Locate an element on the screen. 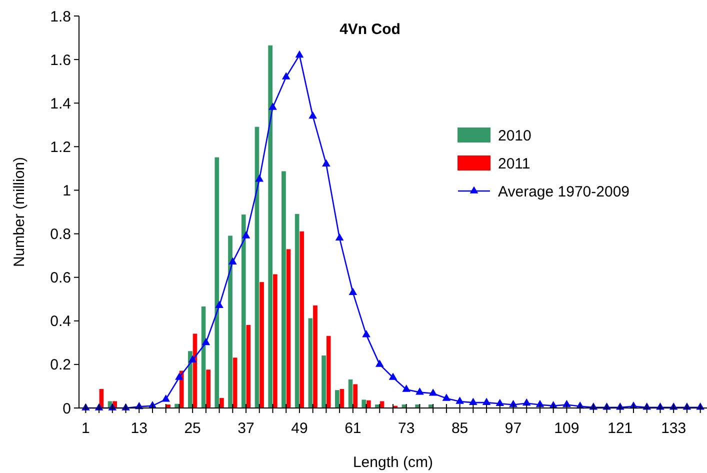 The height and width of the screenshot is (473, 707). y-tick-label: 1 is located at coordinates (66, 191).